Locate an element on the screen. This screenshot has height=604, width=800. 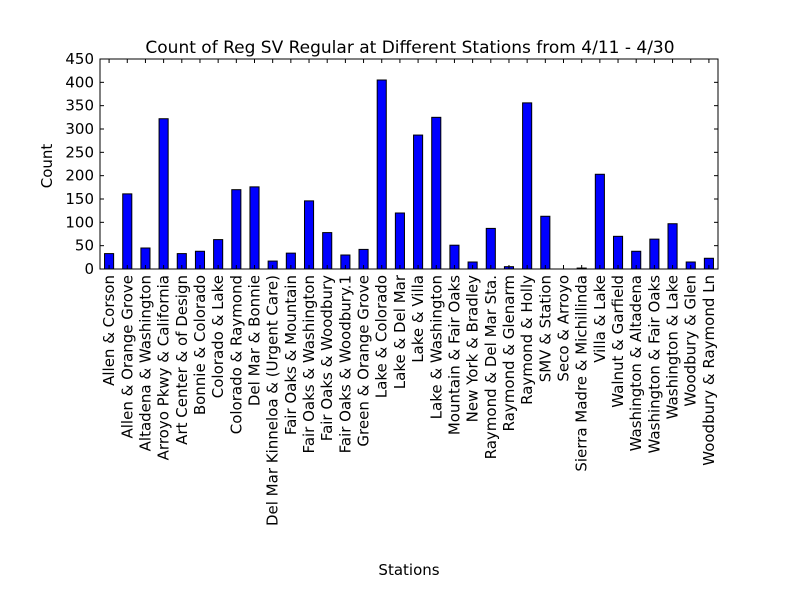
x-tick-label: Lake & Del Mar is located at coordinates (400, 331).